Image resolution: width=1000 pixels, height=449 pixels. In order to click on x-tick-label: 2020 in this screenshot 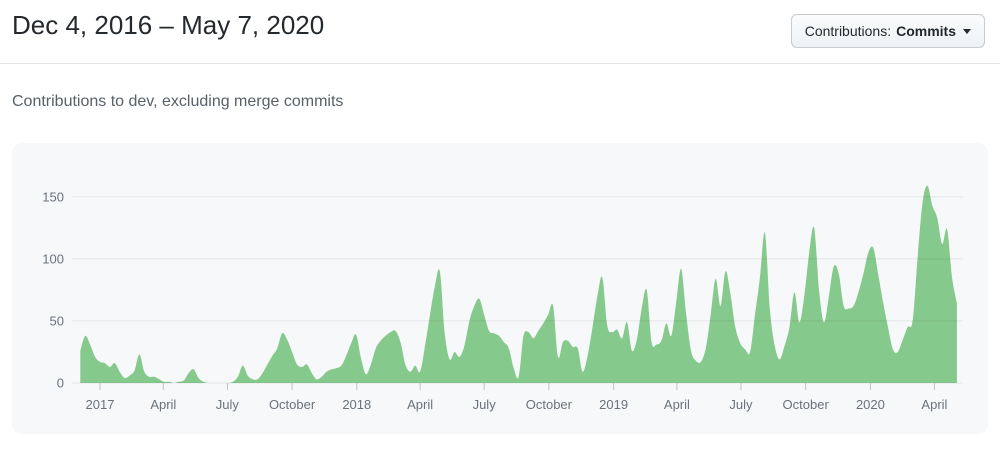, I will do `click(870, 404)`.